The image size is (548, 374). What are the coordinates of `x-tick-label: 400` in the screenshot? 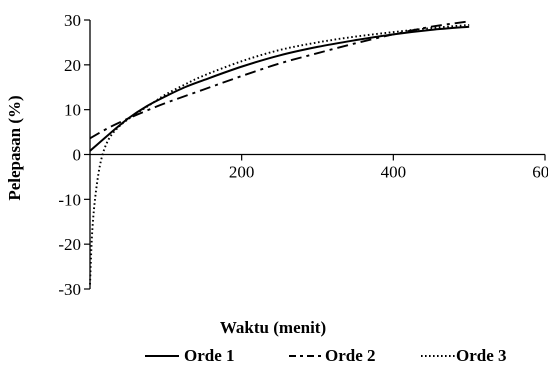 It's located at (394, 172).